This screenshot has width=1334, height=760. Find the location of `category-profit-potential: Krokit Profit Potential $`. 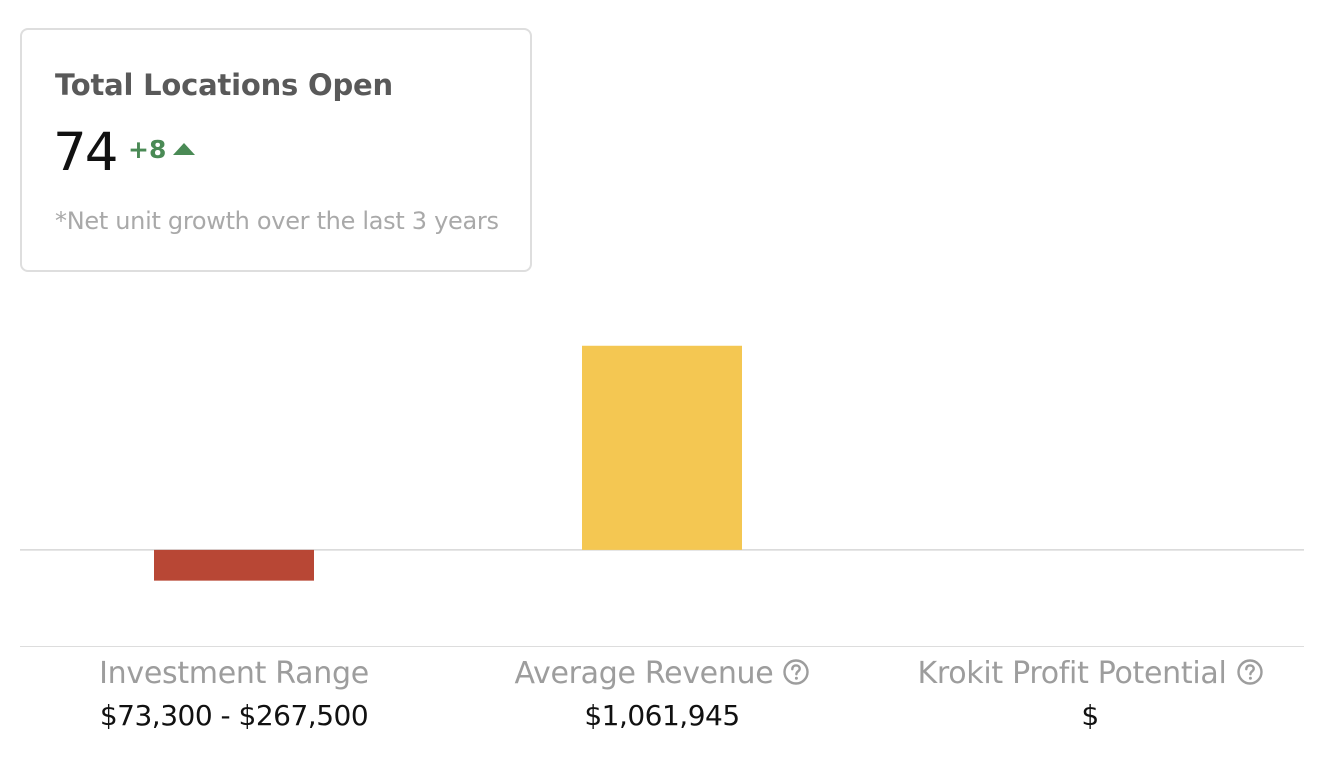

category-profit-potential: Krokit Profit Potential $ is located at coordinates (1090, 691).